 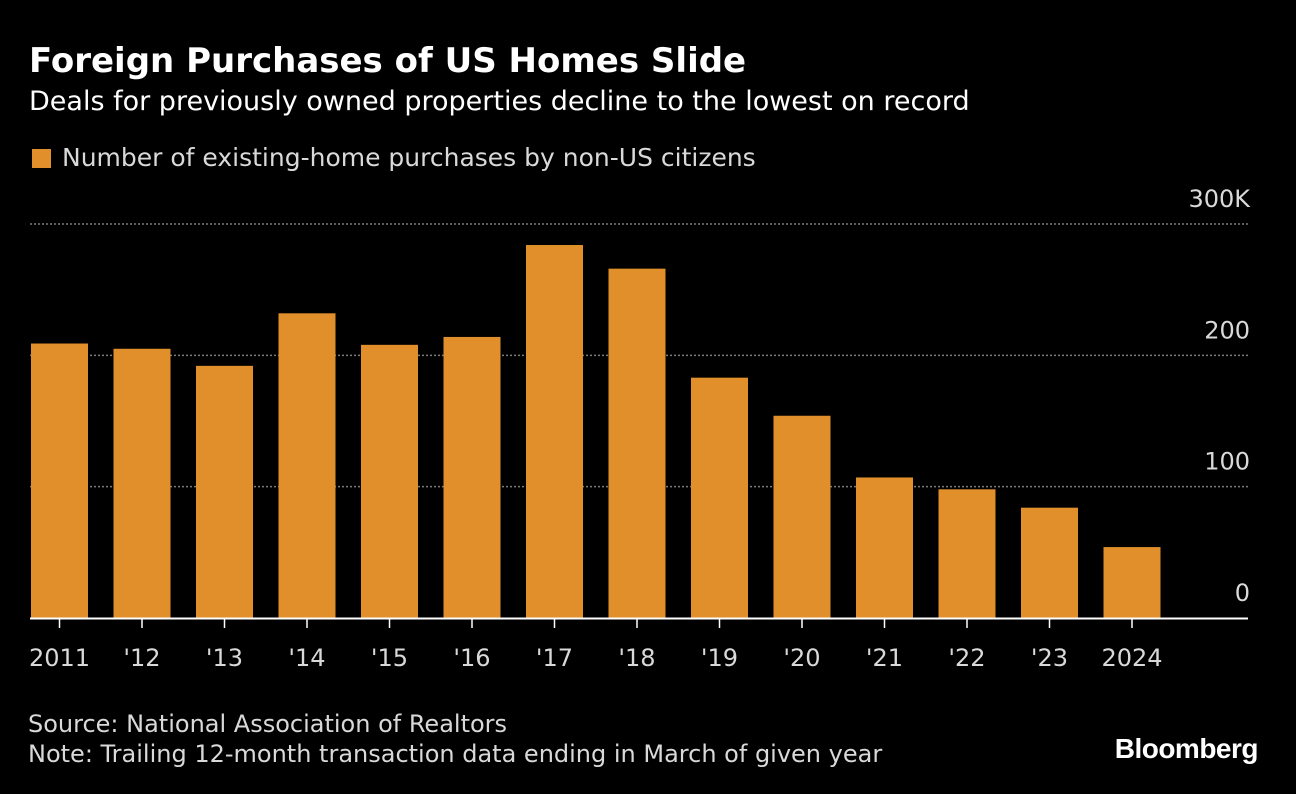 I want to click on x-tick-label: 2024, so click(x=1131, y=658).